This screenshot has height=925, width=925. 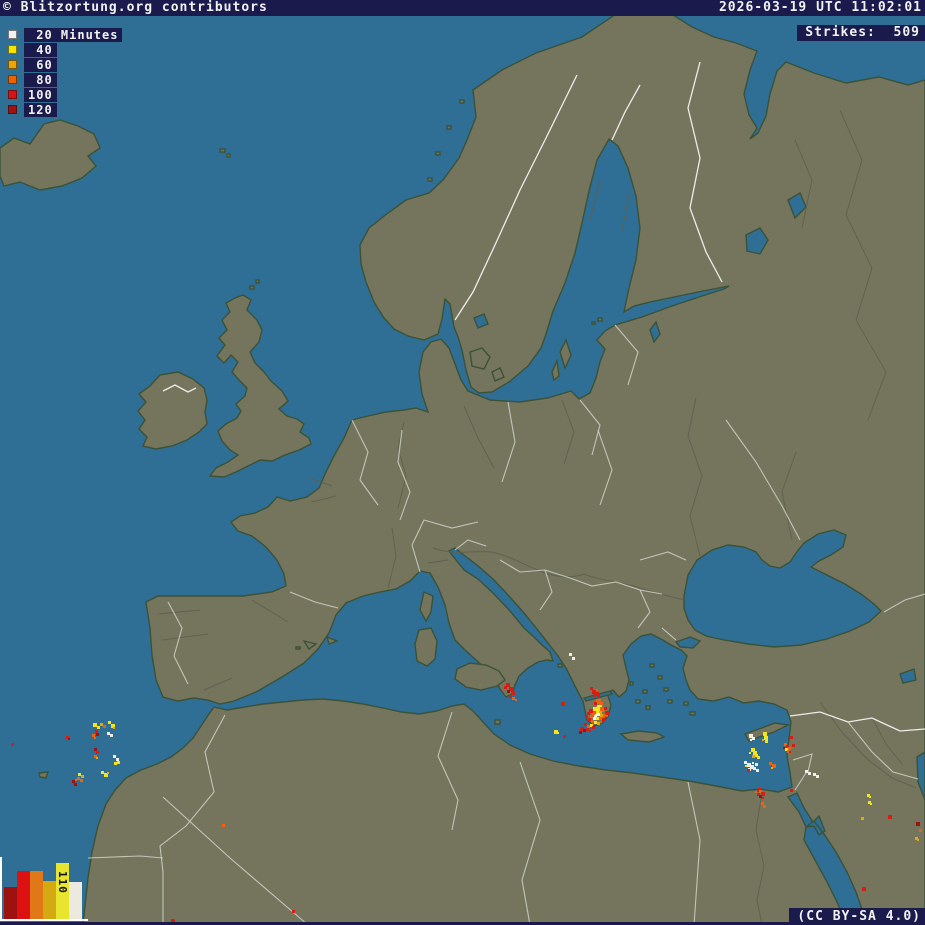 I want to click on legend-label: 80, so click(x=40, y=79).